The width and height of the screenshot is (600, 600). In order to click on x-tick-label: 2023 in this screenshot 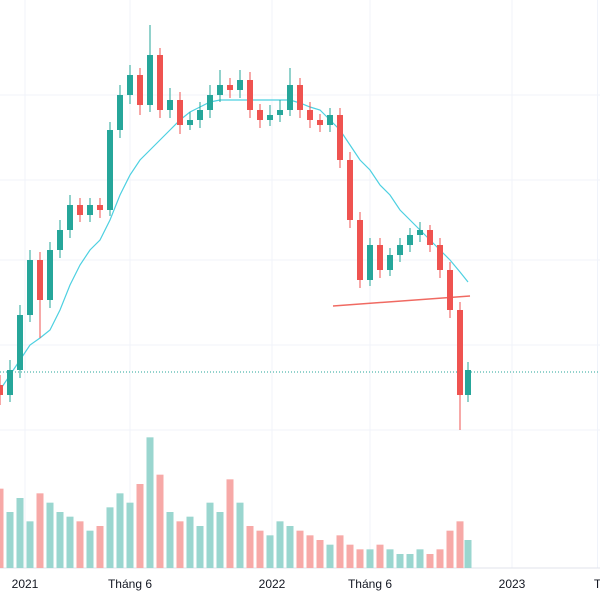, I will do `click(512, 584)`.